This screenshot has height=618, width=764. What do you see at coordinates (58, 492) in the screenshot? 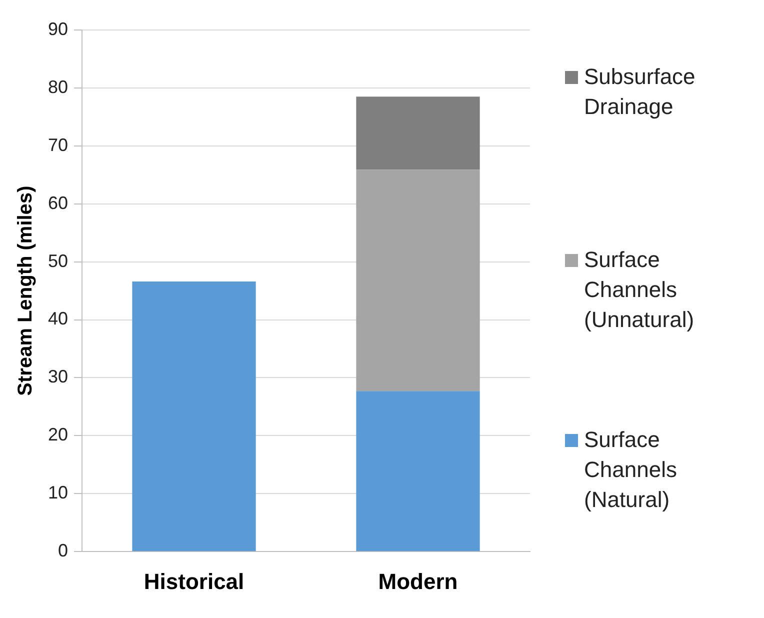
I see `y-tick-label: 10` at bounding box center [58, 492].